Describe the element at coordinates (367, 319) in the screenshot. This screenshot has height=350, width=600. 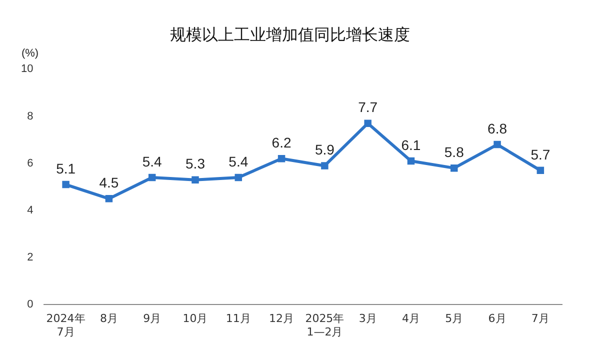
I see `x-tick-label: 3月` at that location.